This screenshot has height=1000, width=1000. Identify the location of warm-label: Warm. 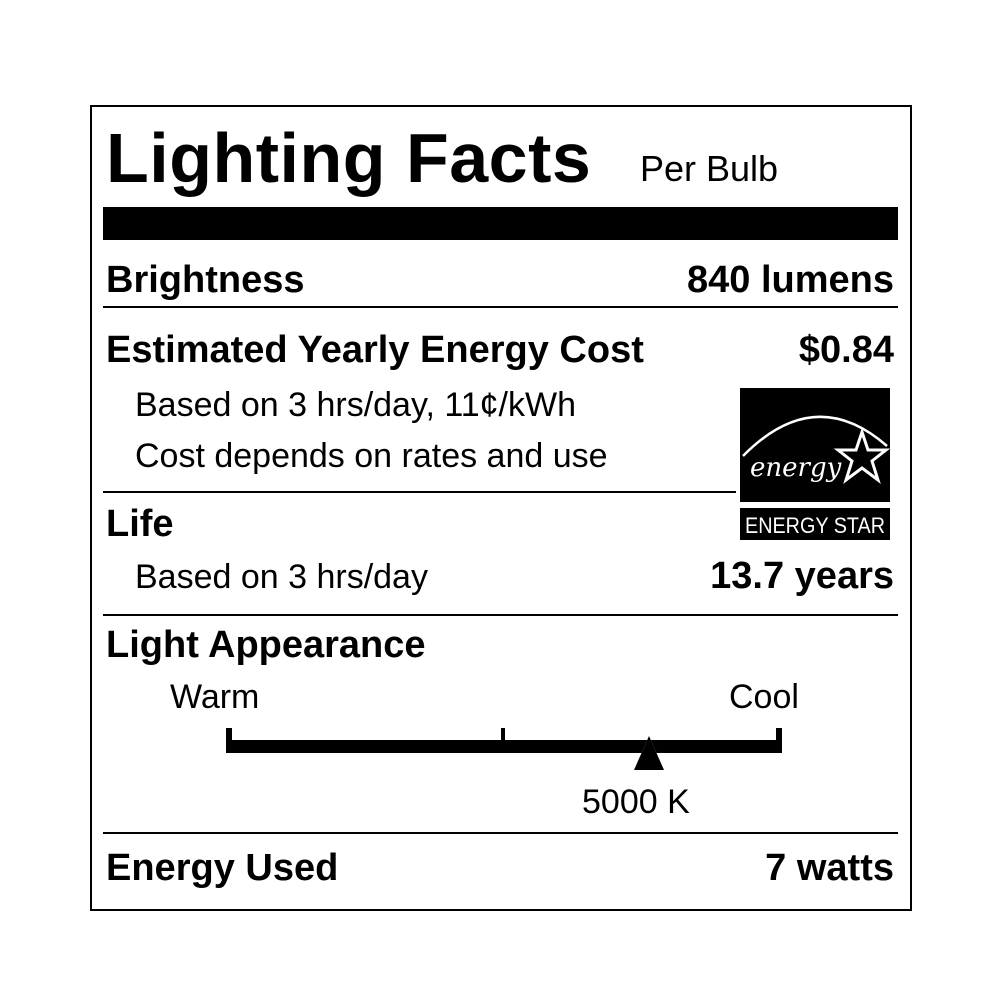
(215, 697).